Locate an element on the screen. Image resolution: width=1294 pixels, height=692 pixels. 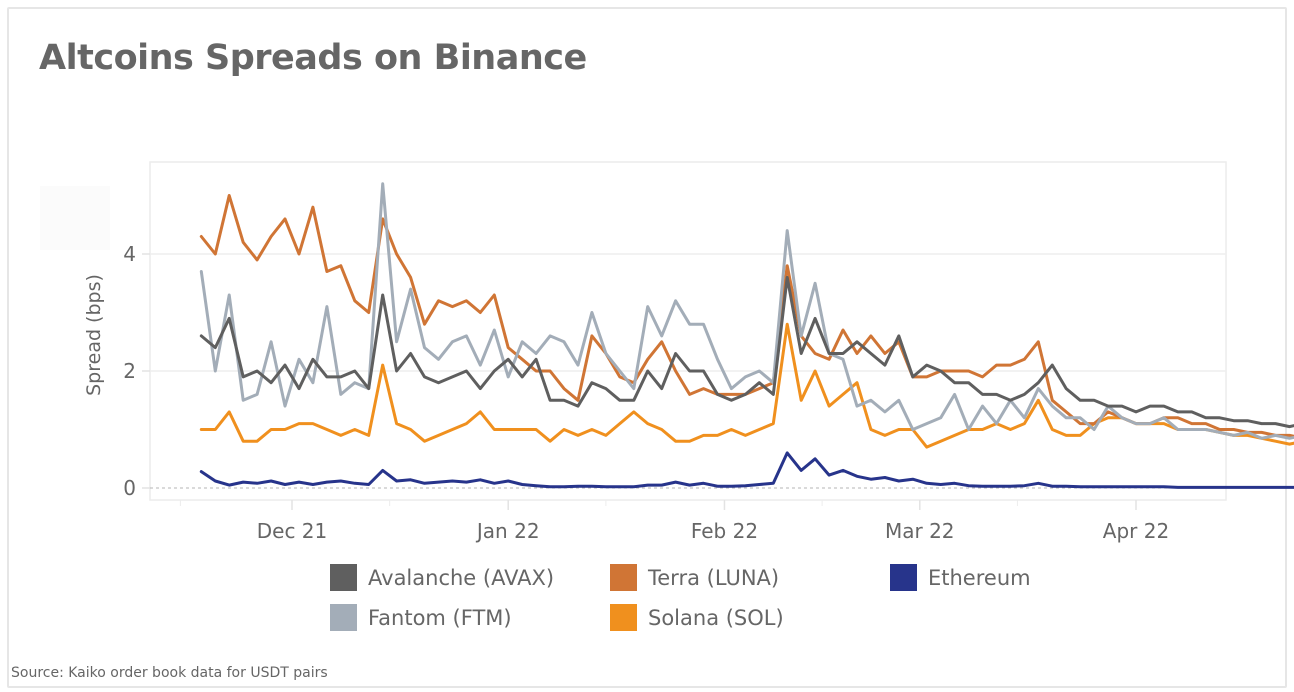
x-tick-label: Feb 22 is located at coordinates (724, 531).